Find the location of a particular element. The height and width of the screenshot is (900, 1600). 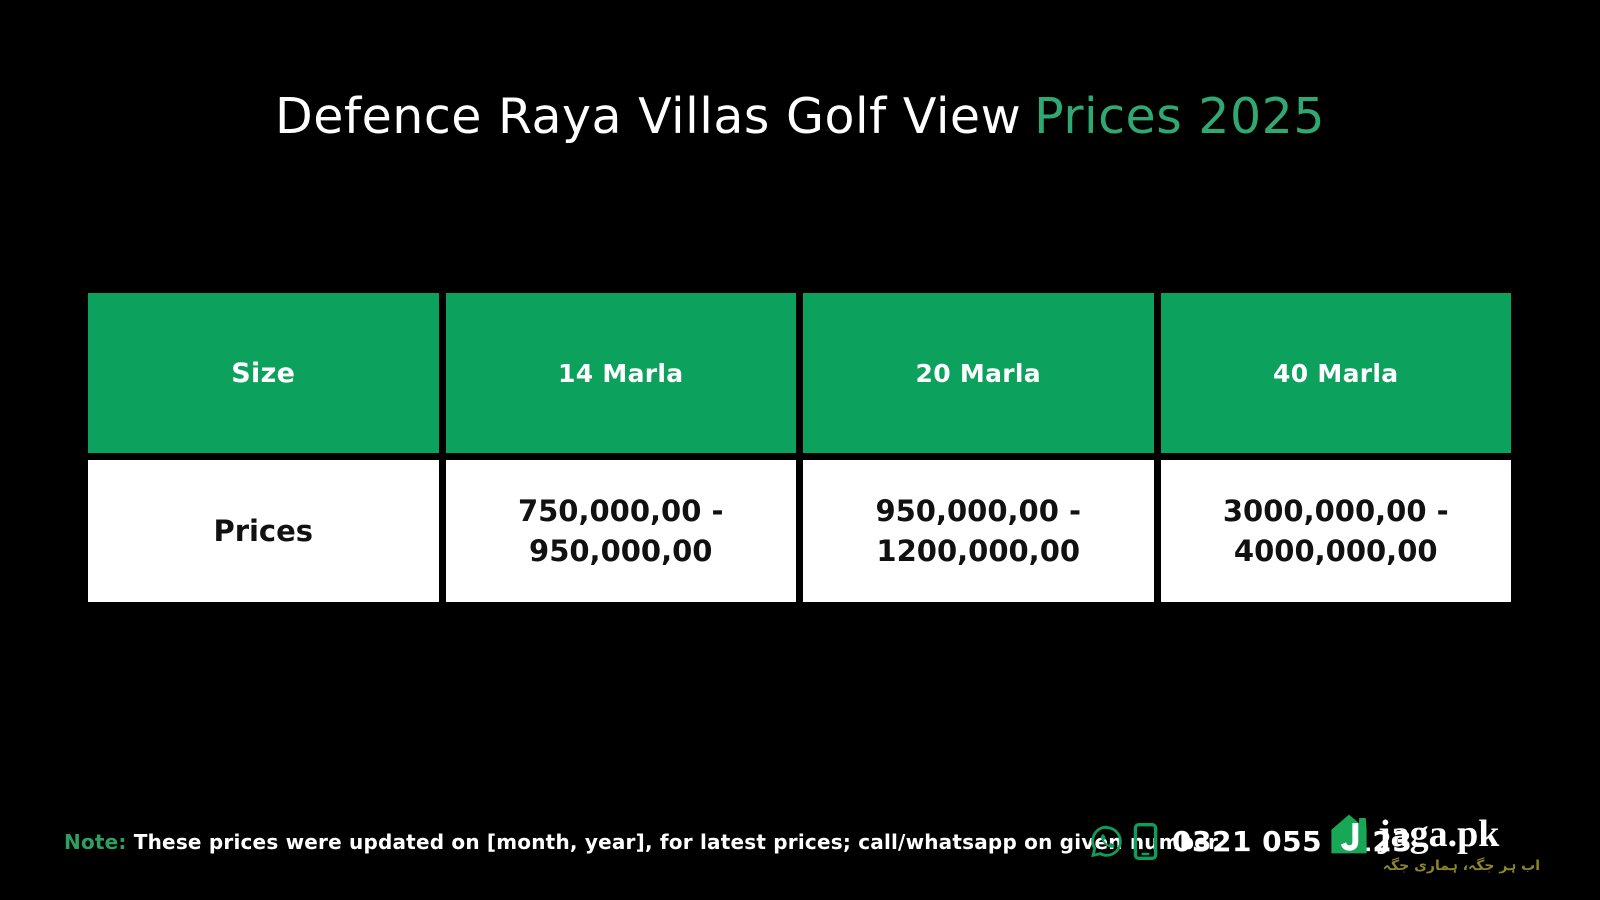

mobile-phone-icon is located at coordinates (1145, 841).